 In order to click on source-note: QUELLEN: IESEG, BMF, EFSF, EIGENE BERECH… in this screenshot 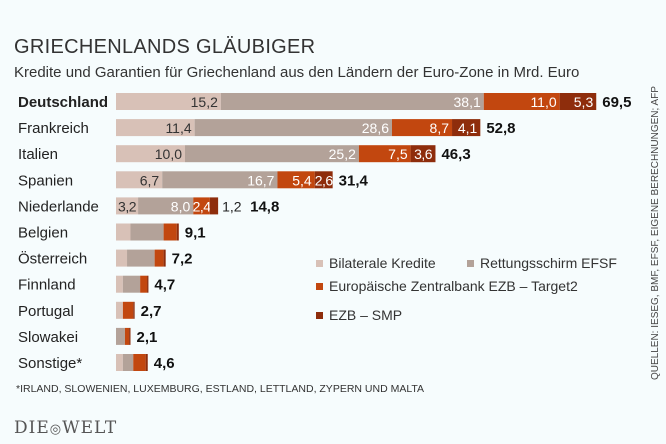, I will do `click(655, 233)`.